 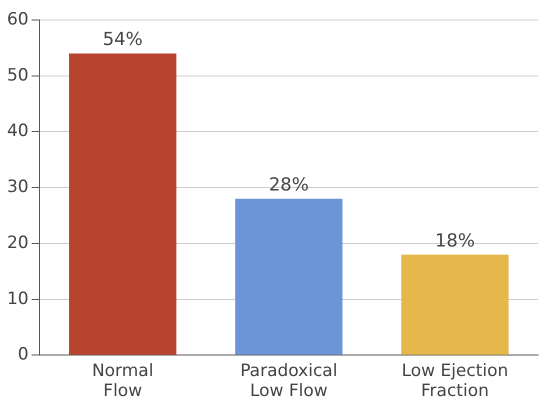 I want to click on y-tick-label: 40, so click(x=17, y=131).